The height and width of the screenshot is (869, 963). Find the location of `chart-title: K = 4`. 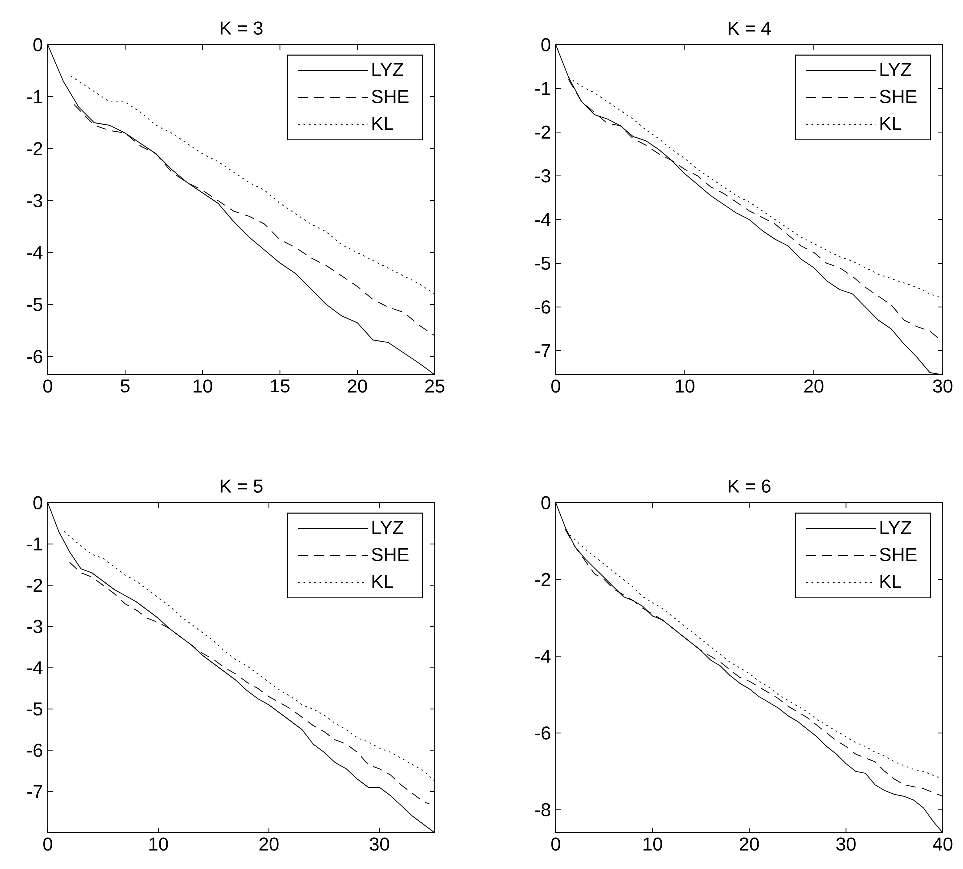

chart-title: K = 4 is located at coordinates (749, 28).